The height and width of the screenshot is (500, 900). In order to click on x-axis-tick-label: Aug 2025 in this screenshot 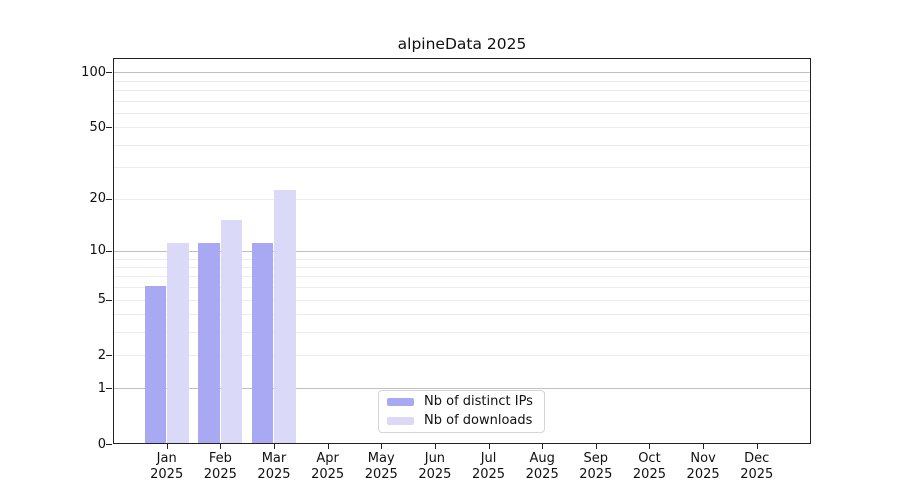, I will do `click(542, 466)`.